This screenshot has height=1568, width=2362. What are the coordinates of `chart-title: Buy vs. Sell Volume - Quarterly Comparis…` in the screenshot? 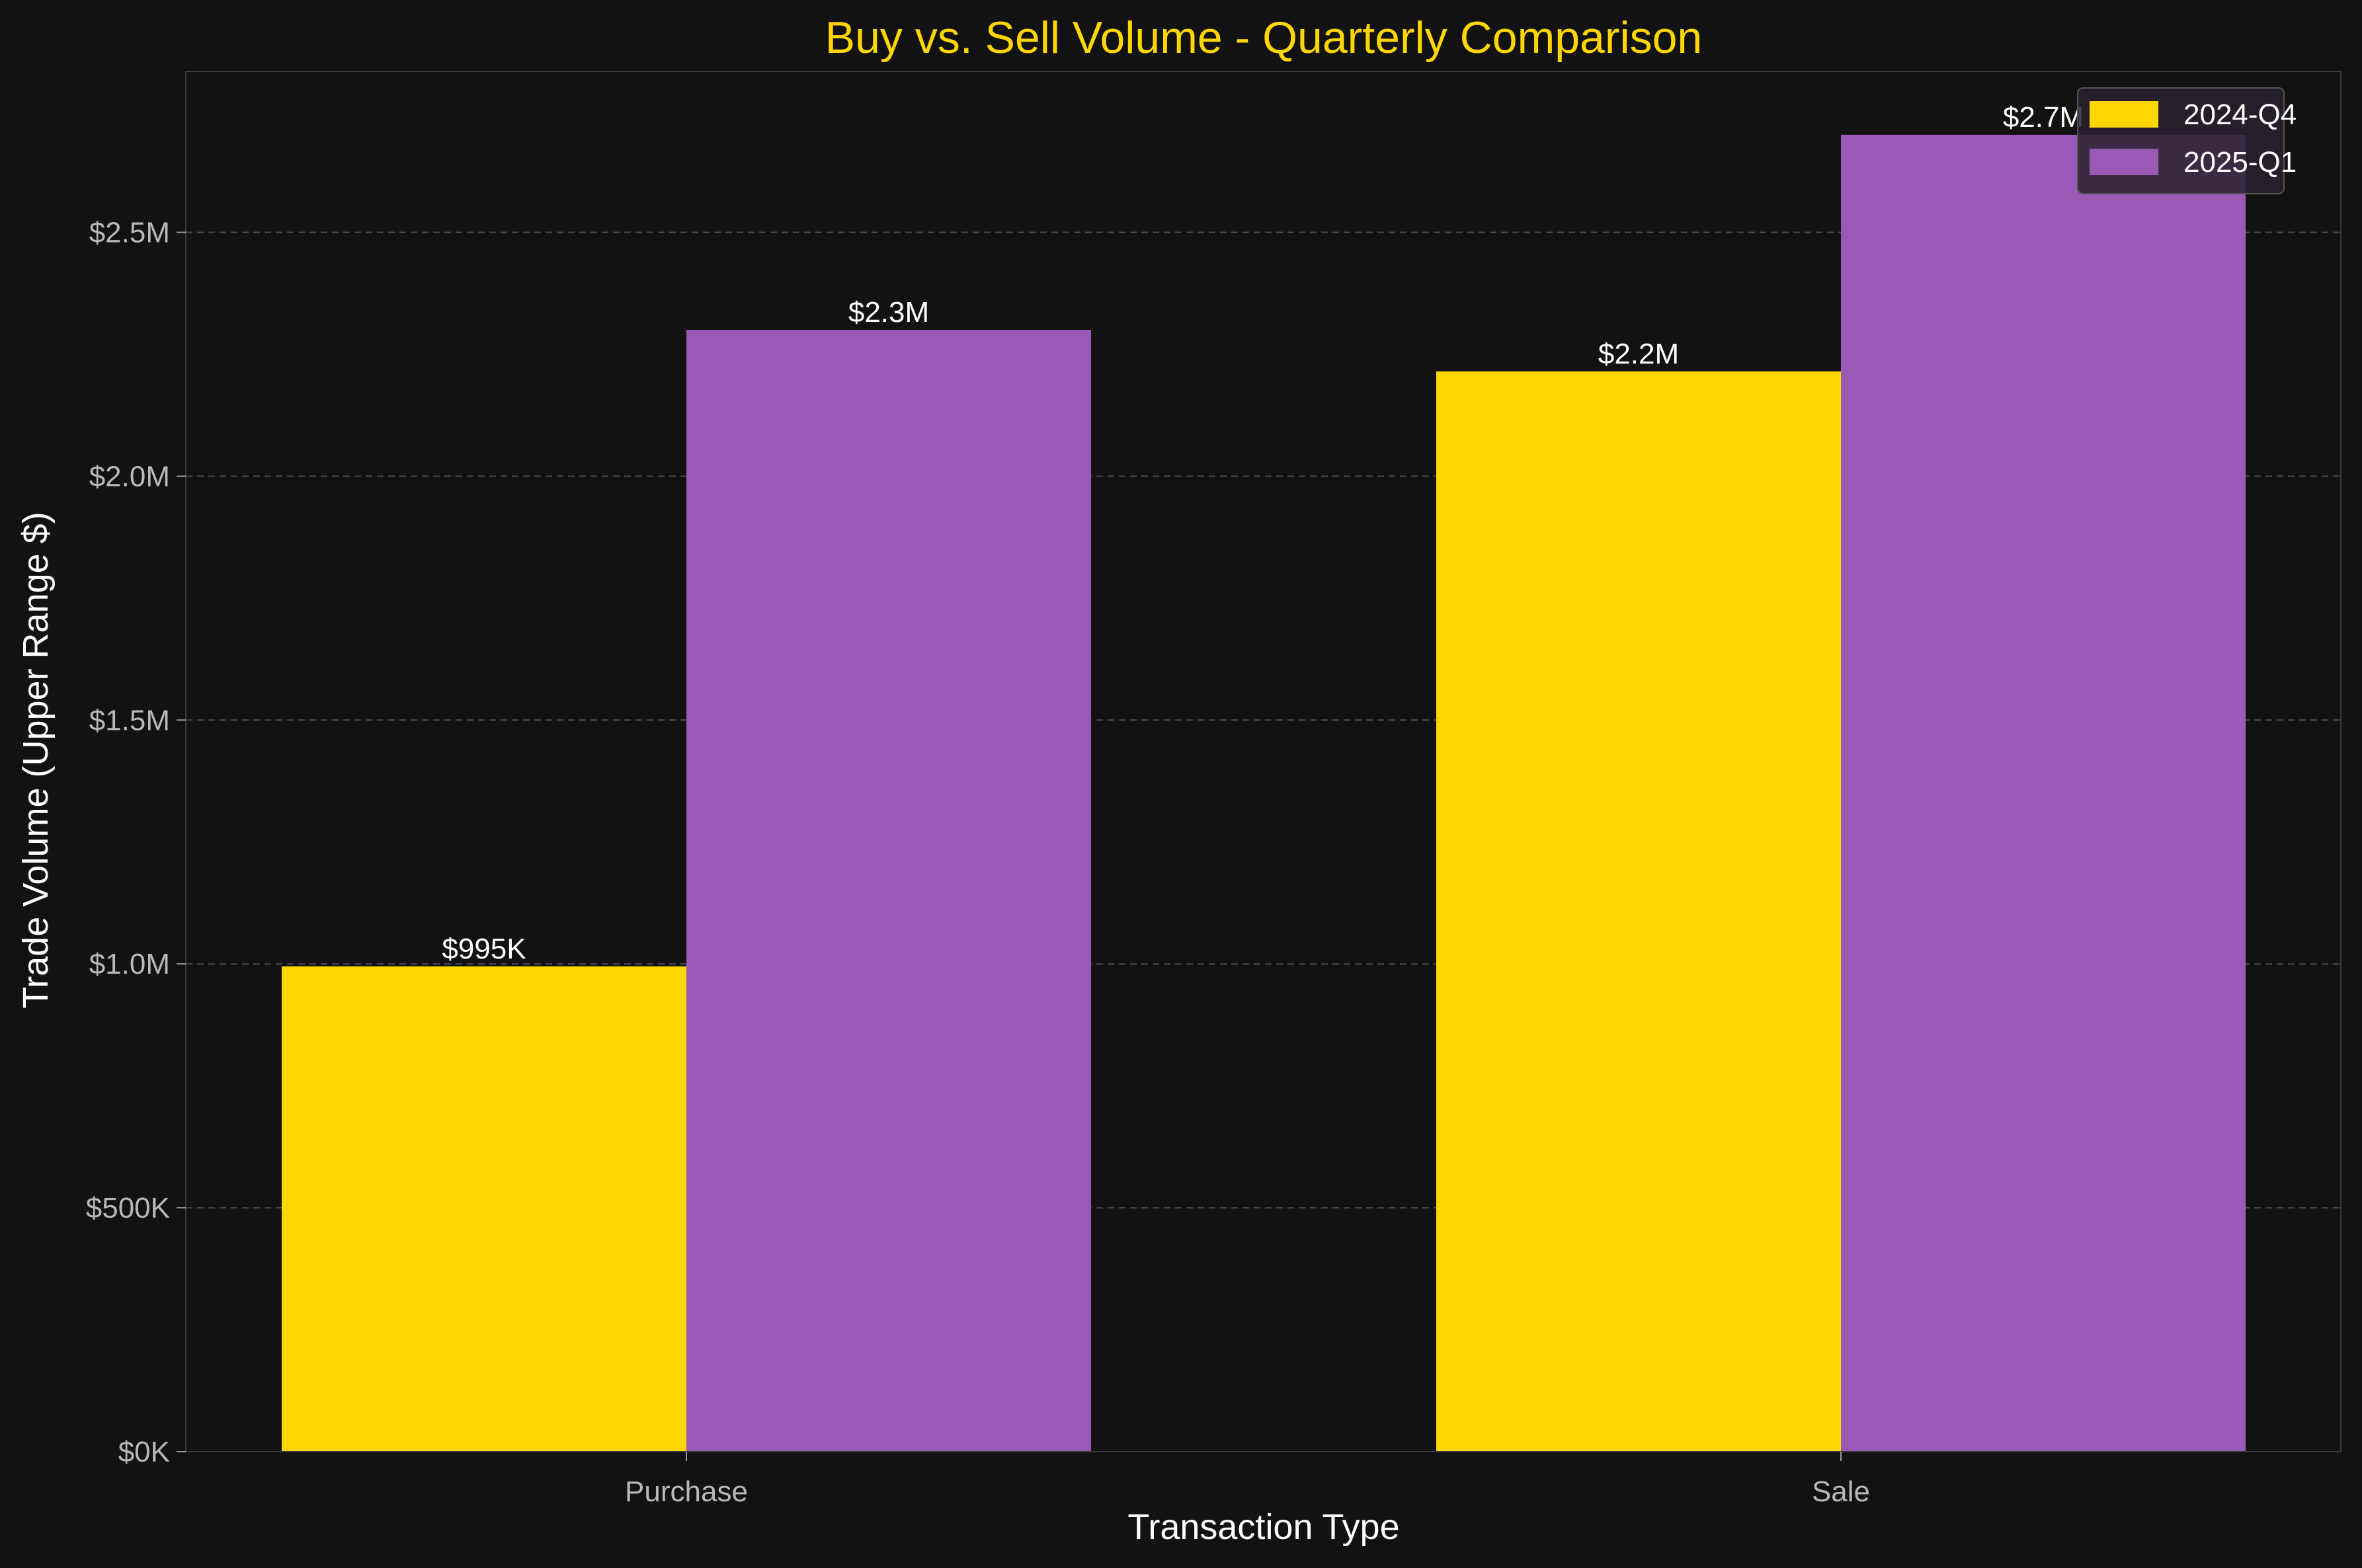 It's located at (1264, 38).